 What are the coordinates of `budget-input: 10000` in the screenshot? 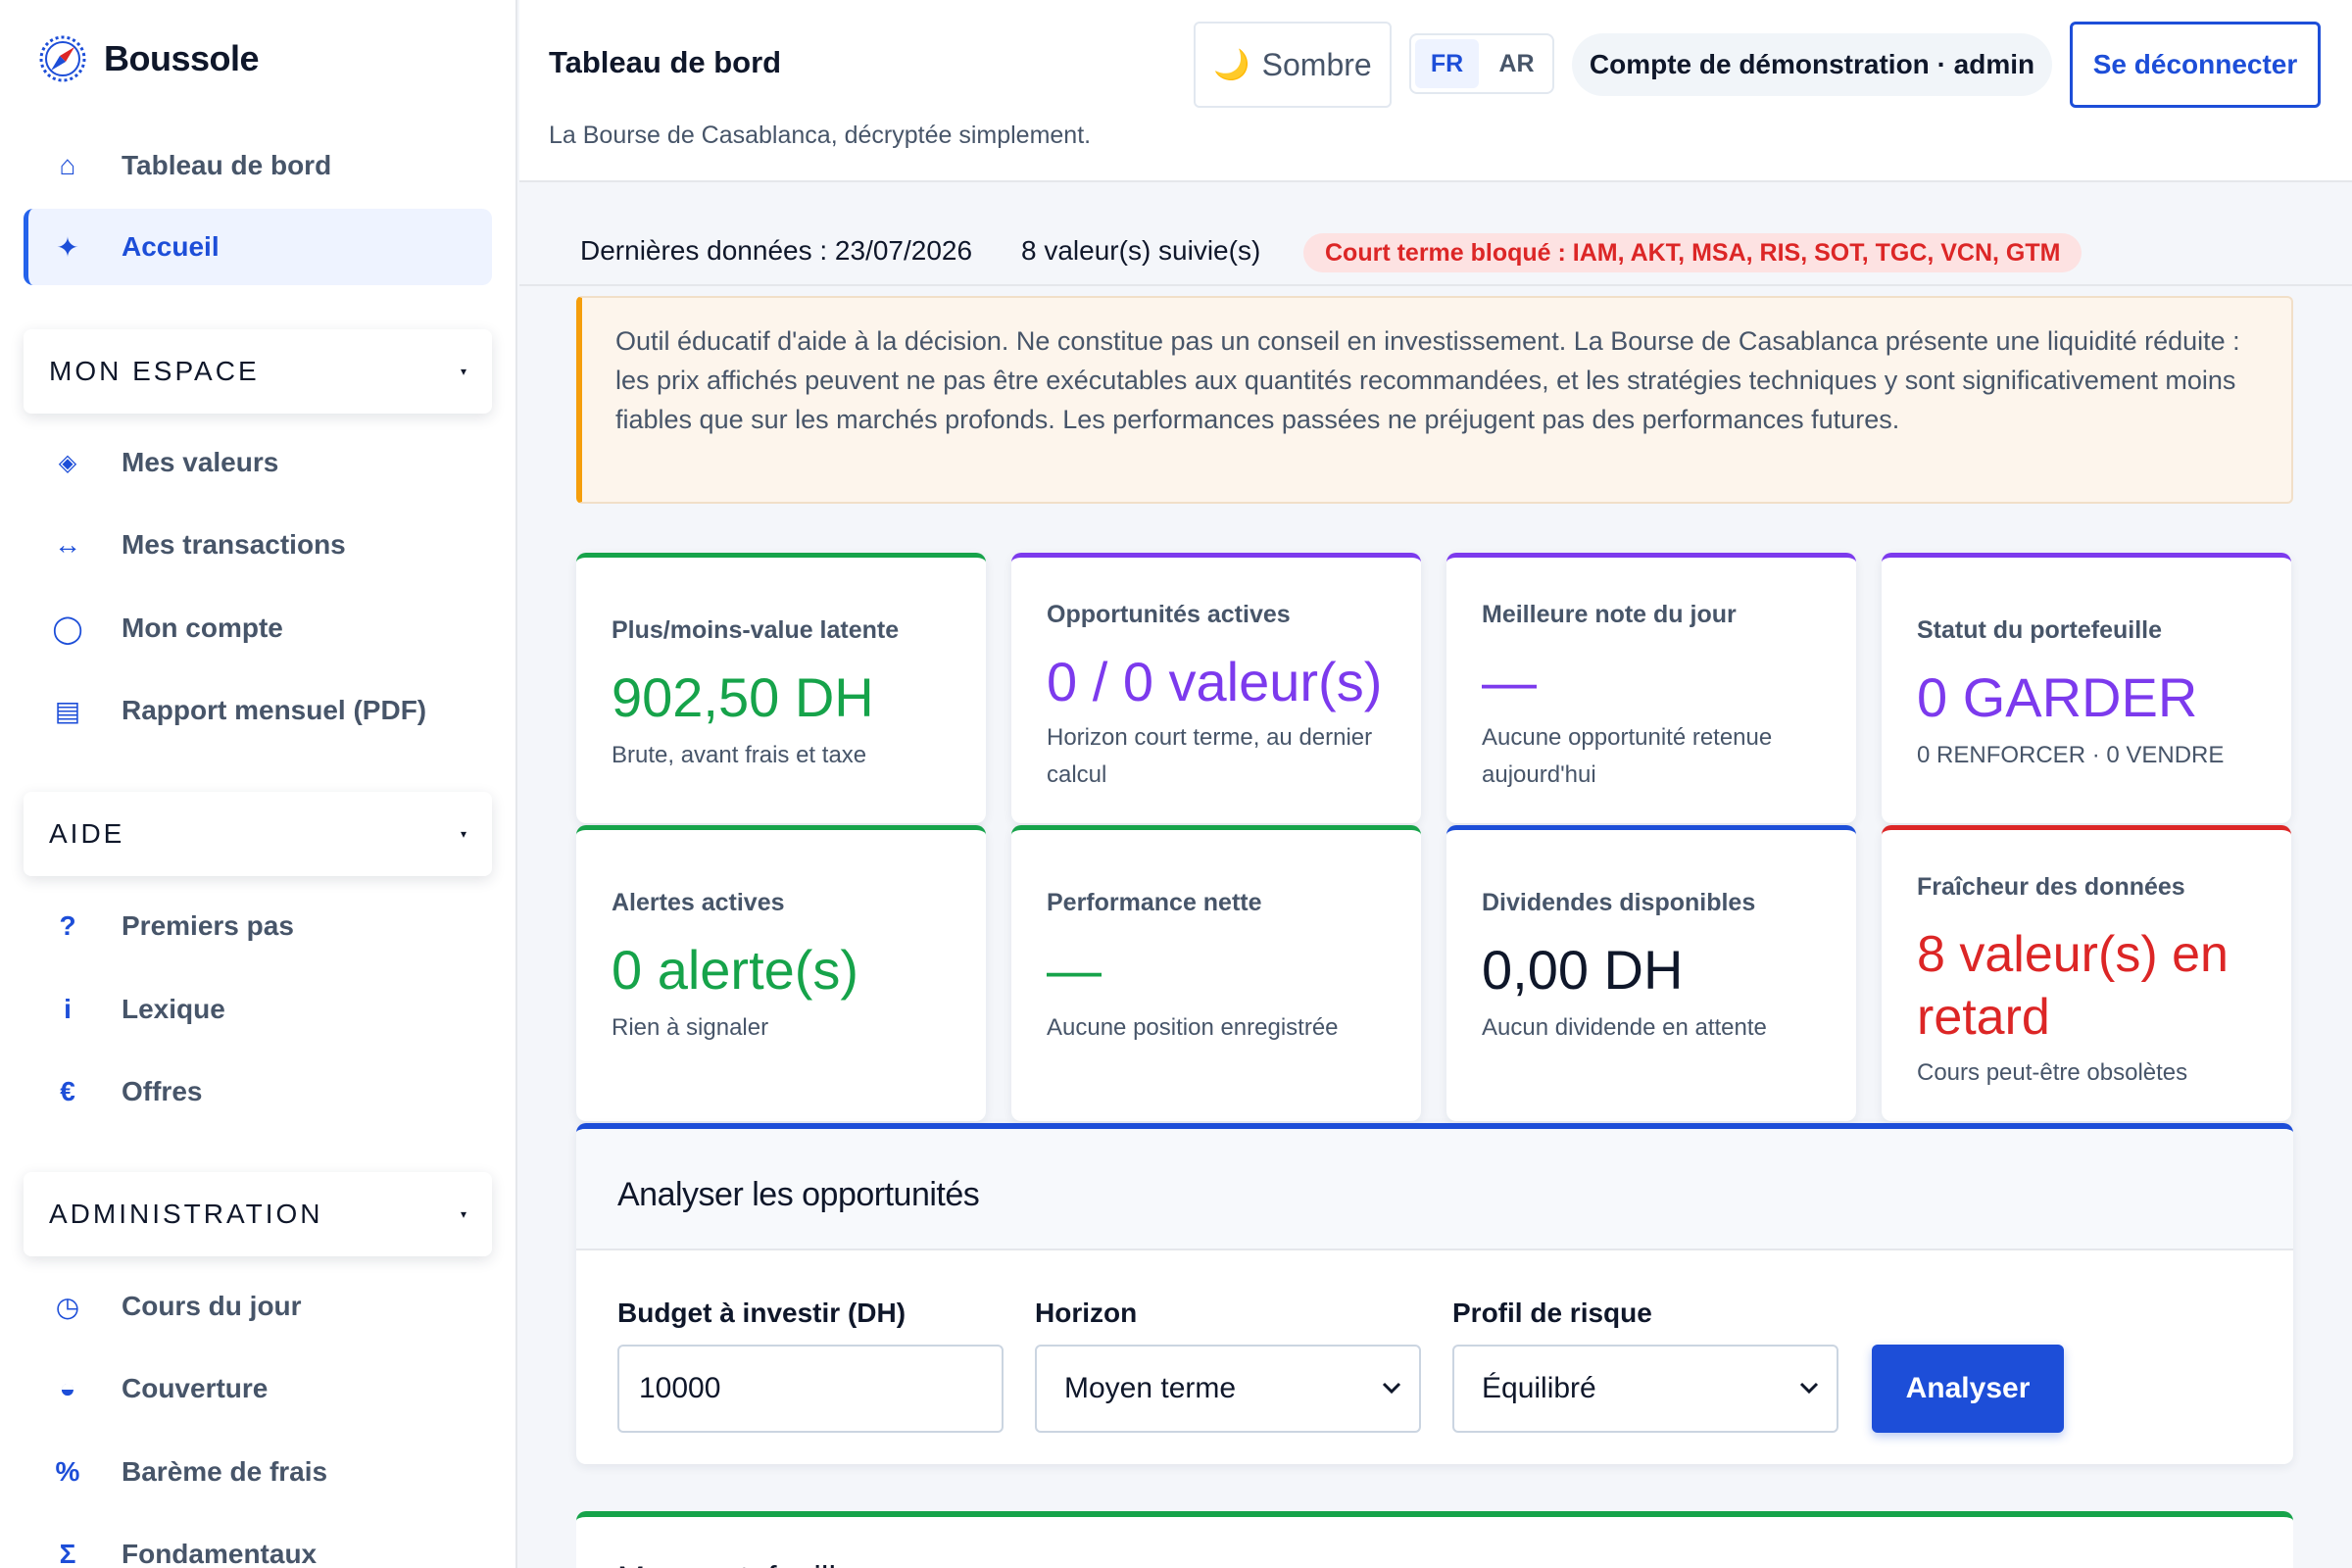 It's located at (810, 1389).